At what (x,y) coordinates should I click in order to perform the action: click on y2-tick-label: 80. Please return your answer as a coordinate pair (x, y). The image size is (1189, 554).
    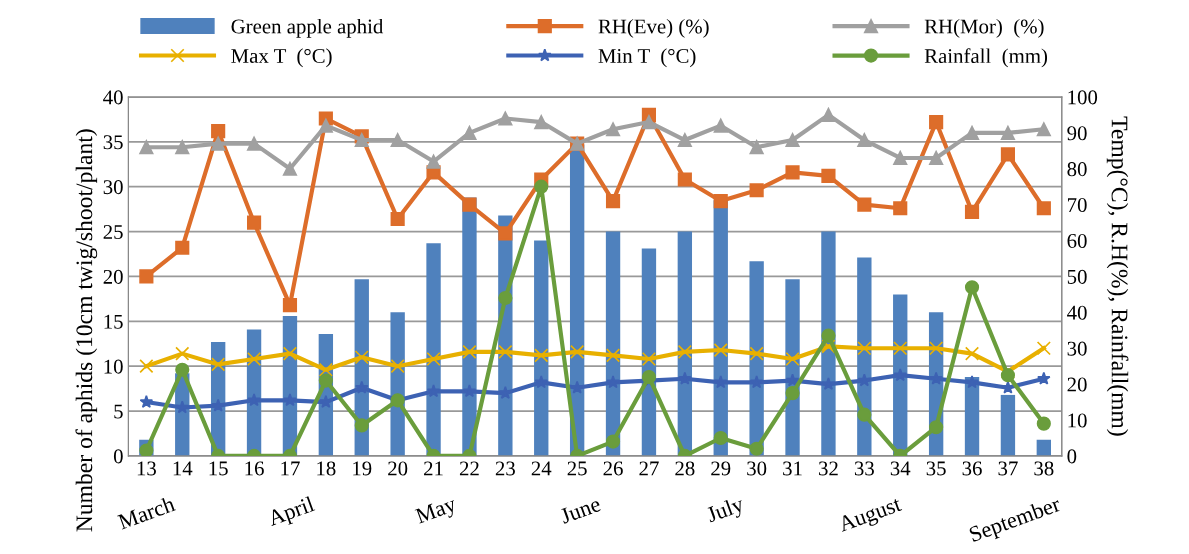
    Looking at the image, I should click on (1077, 169).